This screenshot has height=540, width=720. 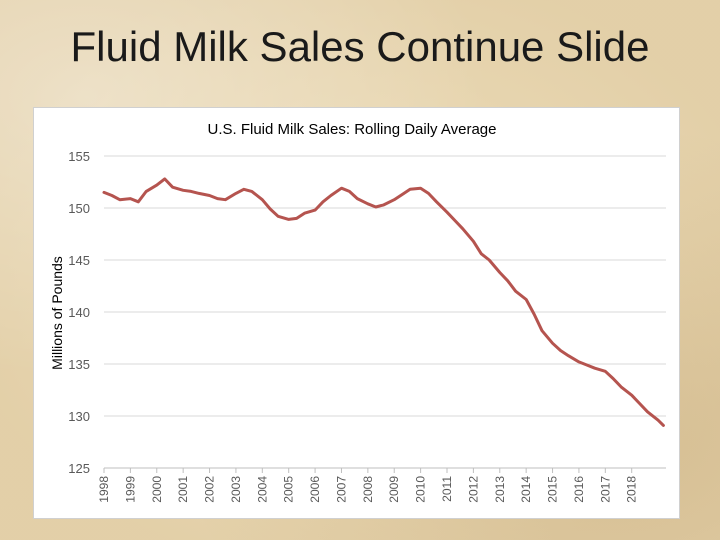 I want to click on x-tick-label: 2003, so click(x=236, y=489).